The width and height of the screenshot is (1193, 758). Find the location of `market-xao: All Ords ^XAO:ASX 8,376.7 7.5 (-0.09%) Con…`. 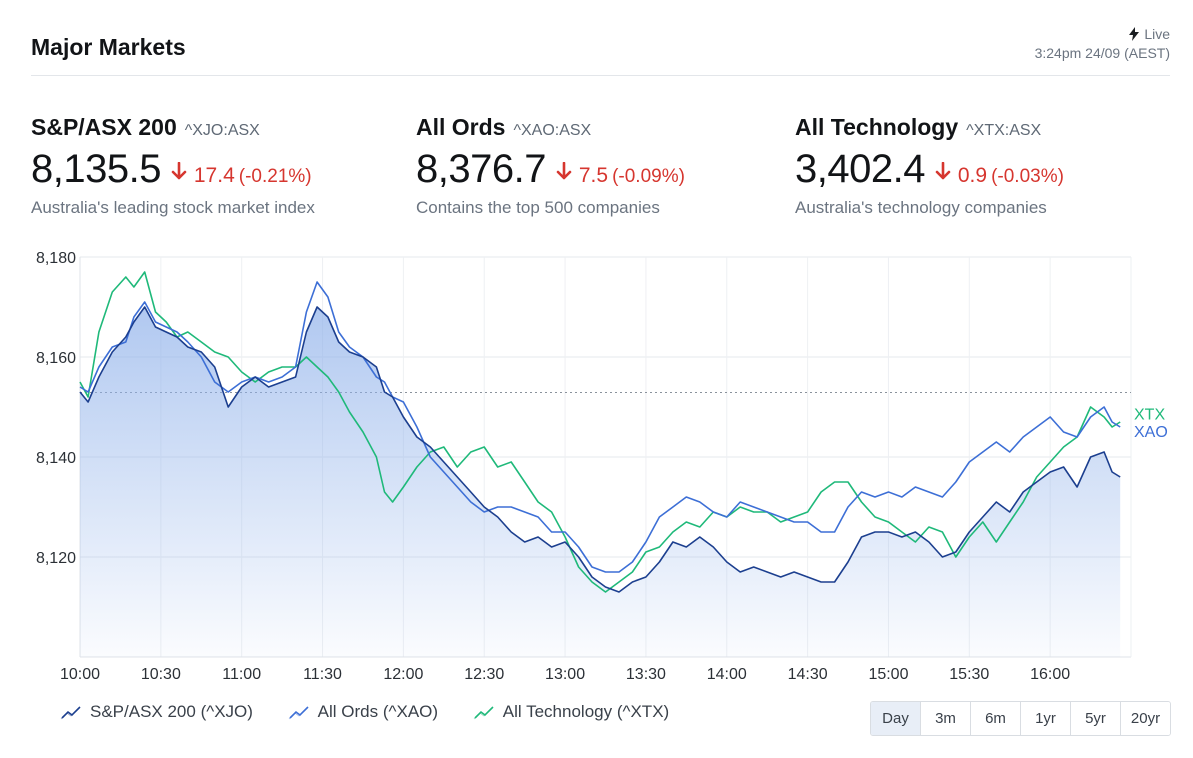

market-xao: All Ords ^XAO:ASX 8,376.7 7.5 (-0.09%) Con… is located at coordinates (550, 166).